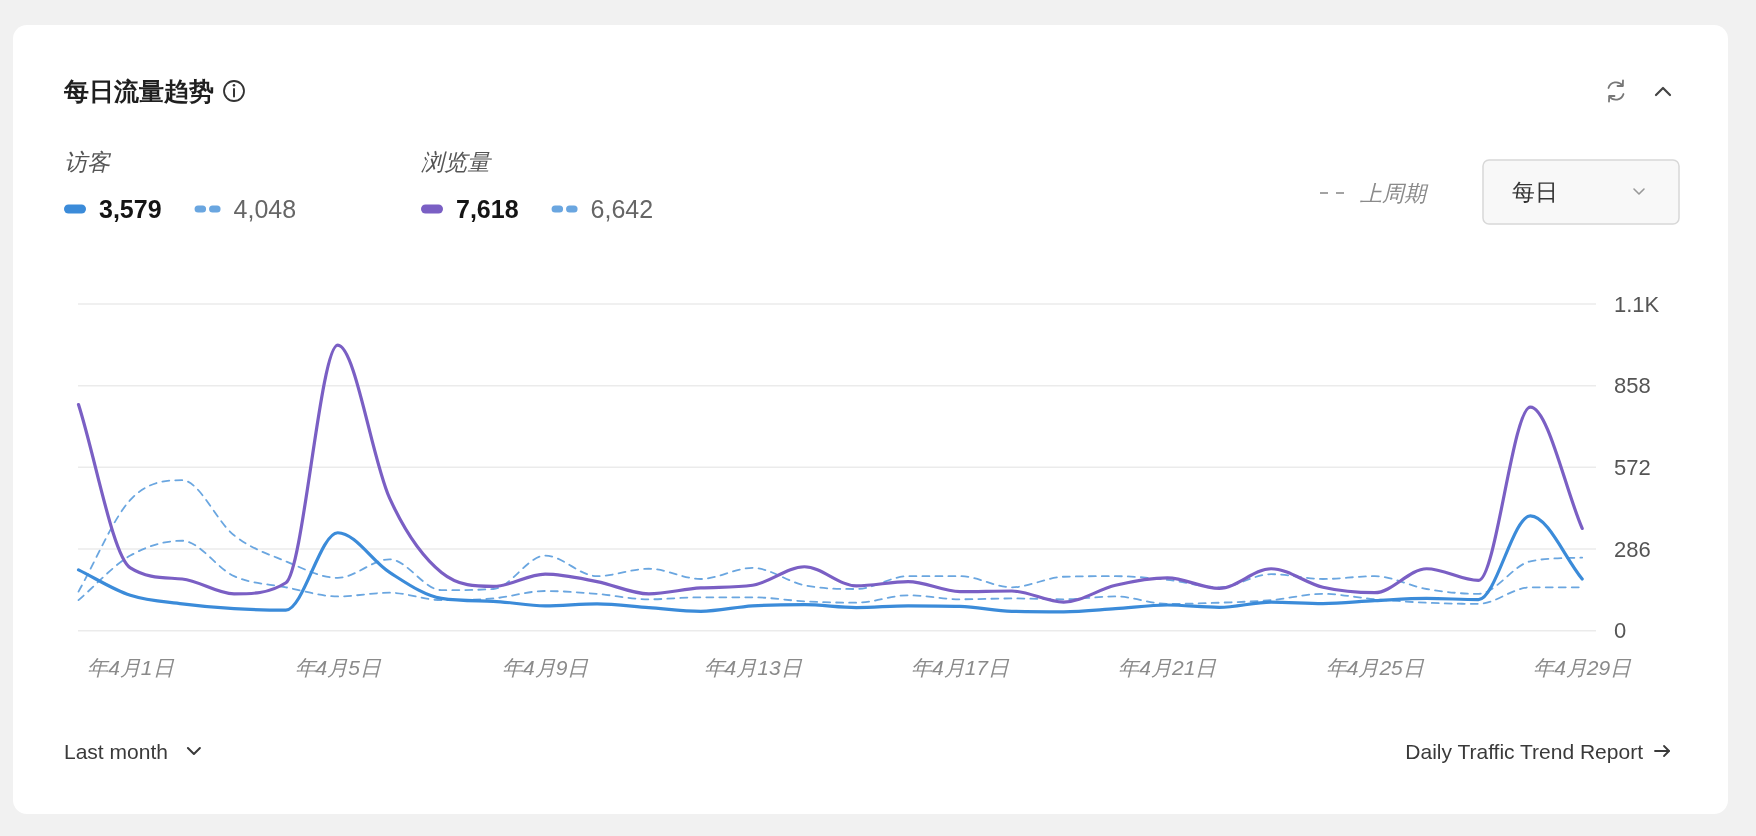 The width and height of the screenshot is (1756, 836). I want to click on text: Last month, so click(116, 751).